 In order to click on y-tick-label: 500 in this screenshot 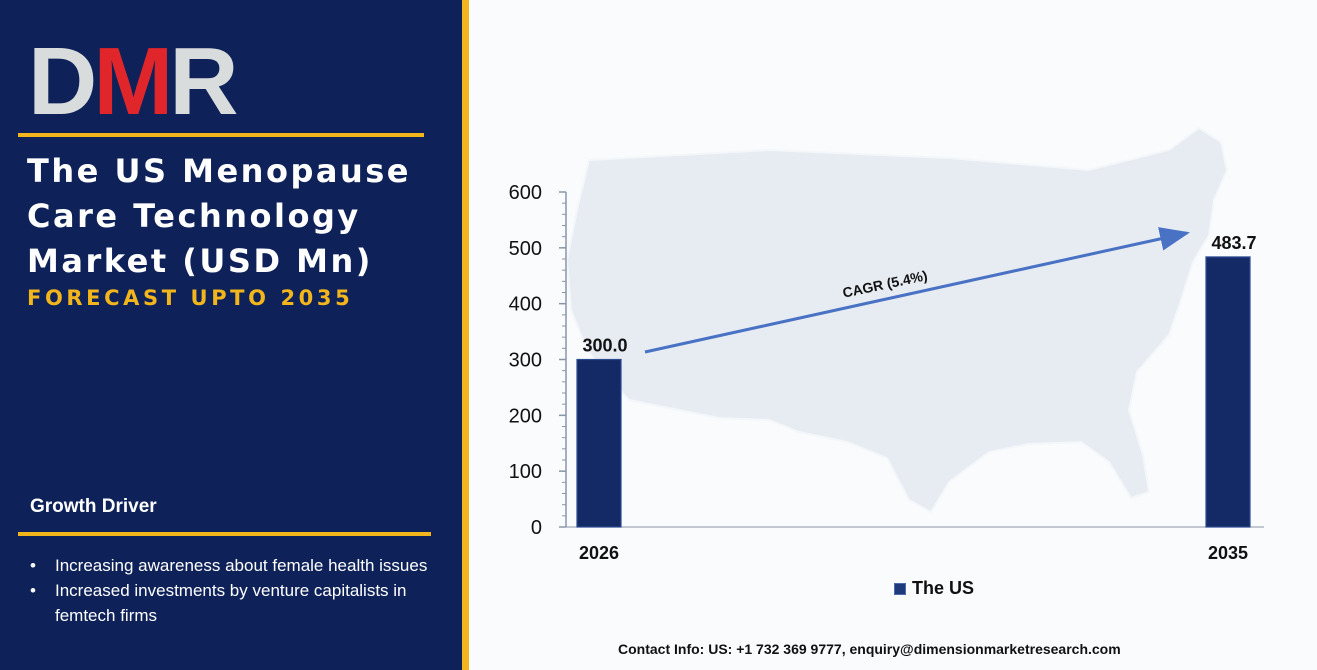, I will do `click(525, 249)`.